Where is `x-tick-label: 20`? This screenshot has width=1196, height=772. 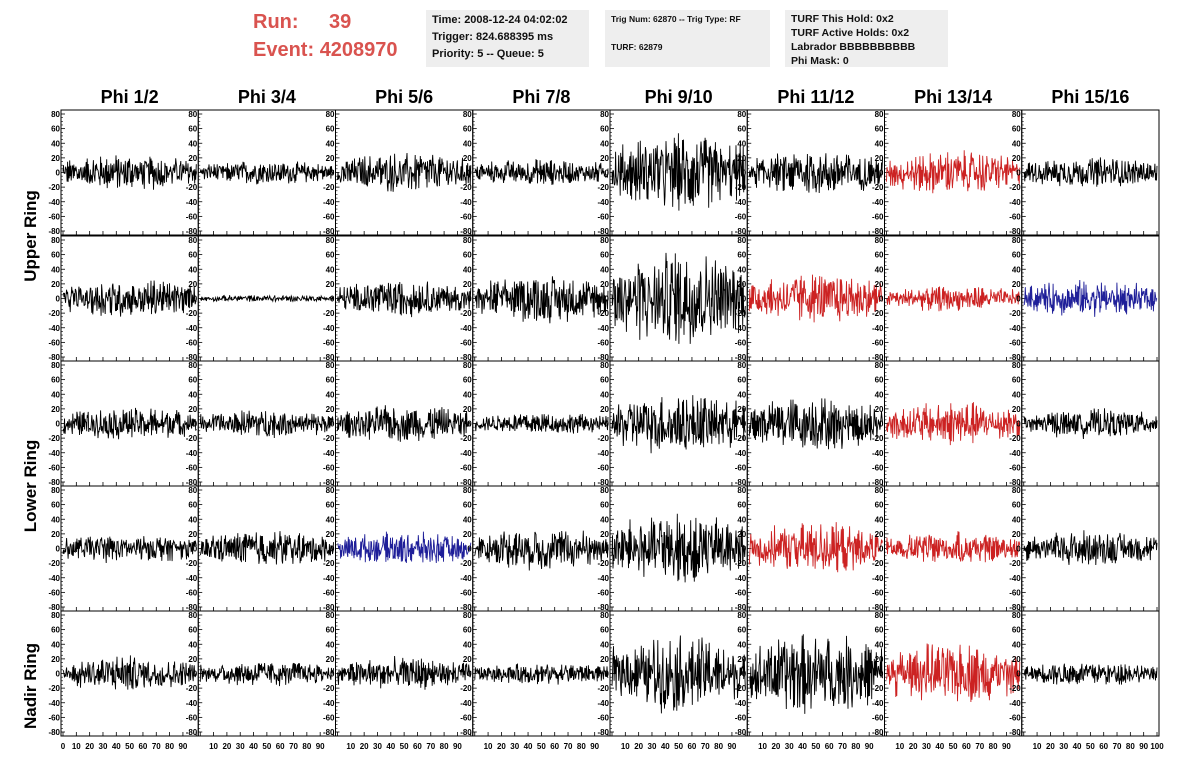 x-tick-label: 20 is located at coordinates (638, 746).